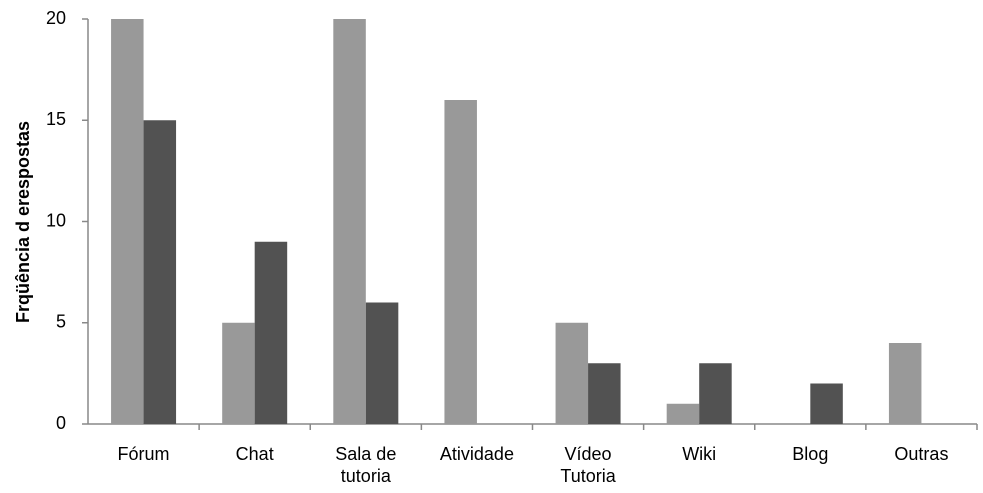 The width and height of the screenshot is (983, 493). Describe the element at coordinates (810, 454) in the screenshot. I see `x-tick-label: Blog` at that location.